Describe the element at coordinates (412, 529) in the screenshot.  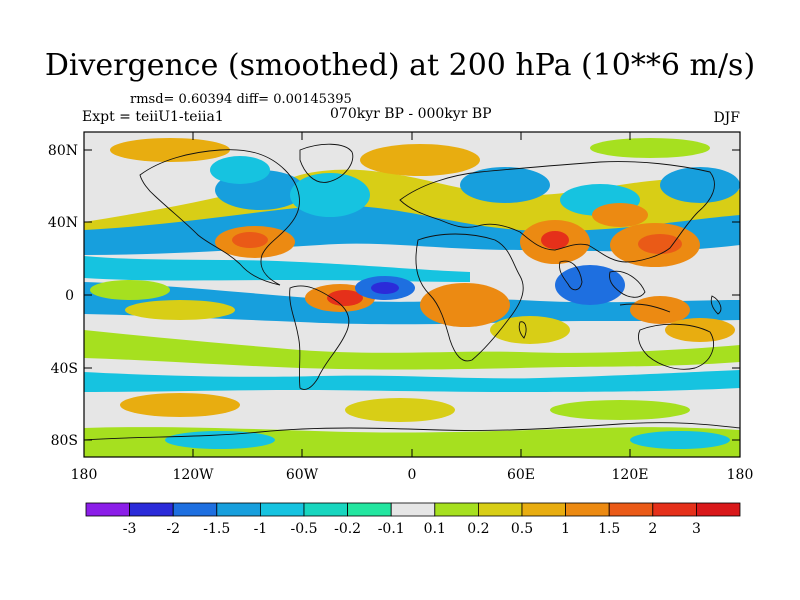
I see `colorbar-labels: -3 -2 -1.5 -1 -0.5 -0.2 -0.1 0.1 0.2 0.5 1 1.5 2 3` at that location.